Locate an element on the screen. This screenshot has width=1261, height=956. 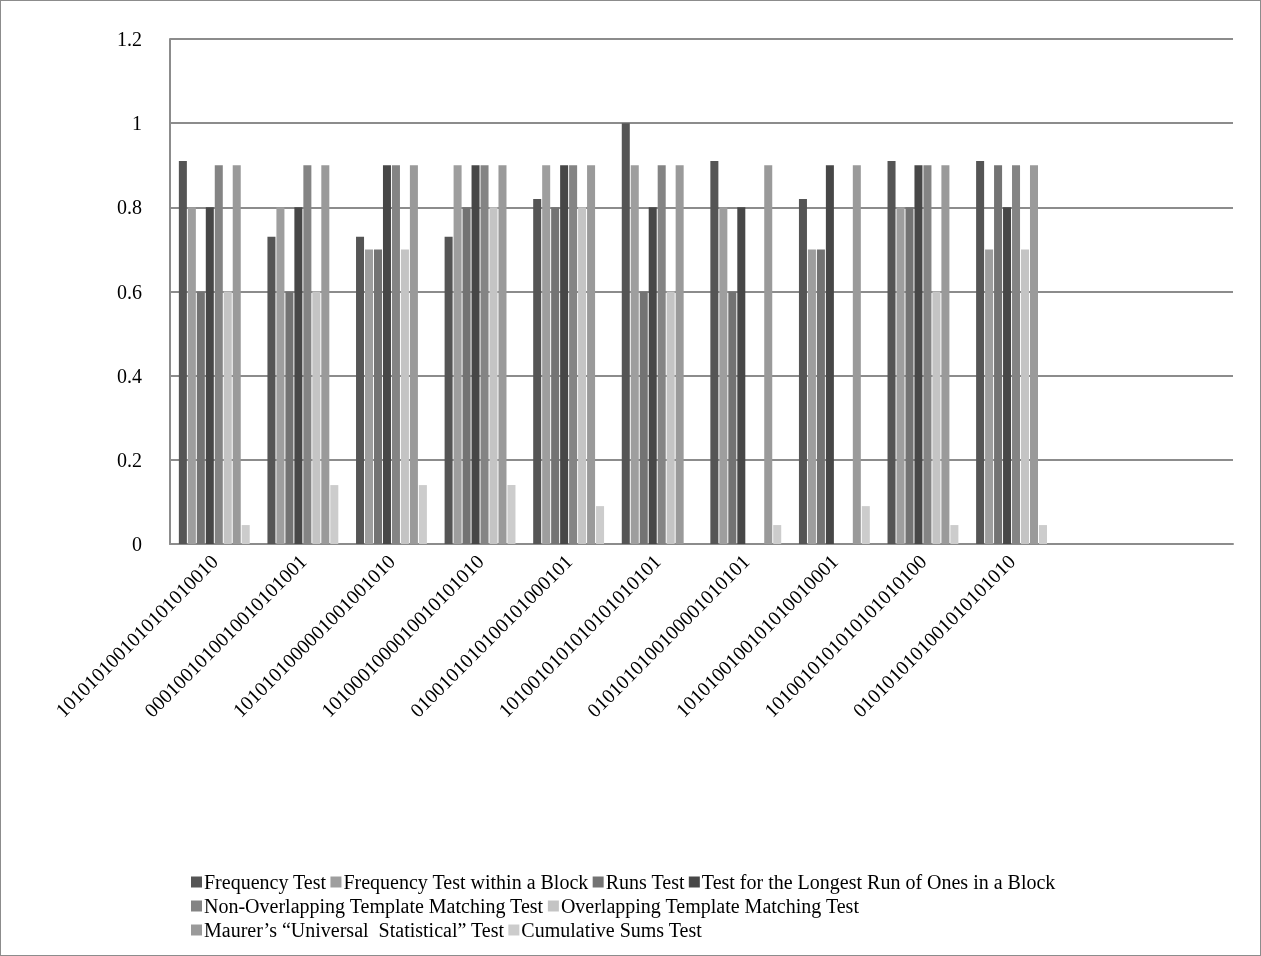
y-tick-label: 1.2 is located at coordinates (129, 39).